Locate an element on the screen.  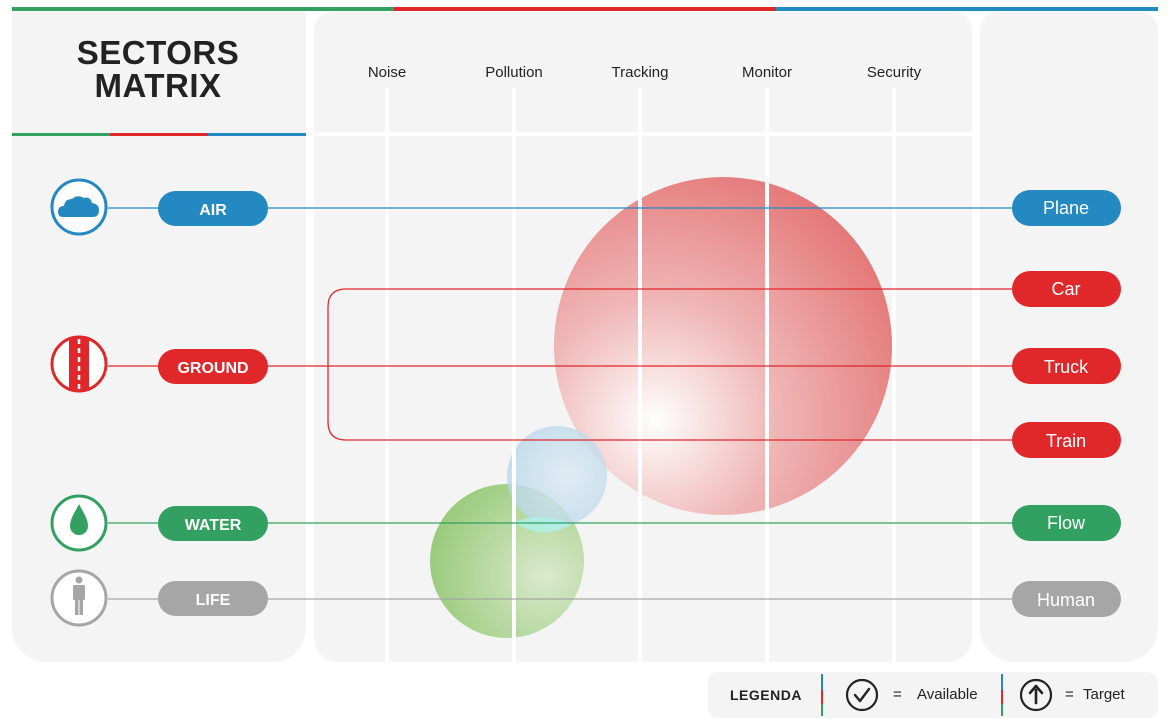
arrow-up-circle-icon is located at coordinates (1036, 695).